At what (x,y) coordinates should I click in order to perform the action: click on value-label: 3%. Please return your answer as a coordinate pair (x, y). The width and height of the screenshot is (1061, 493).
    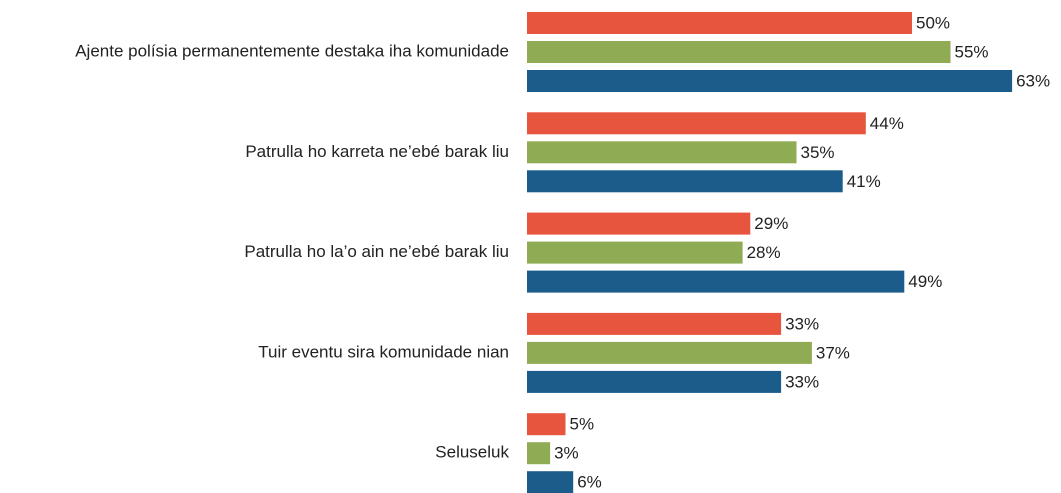
    Looking at the image, I should click on (566, 453).